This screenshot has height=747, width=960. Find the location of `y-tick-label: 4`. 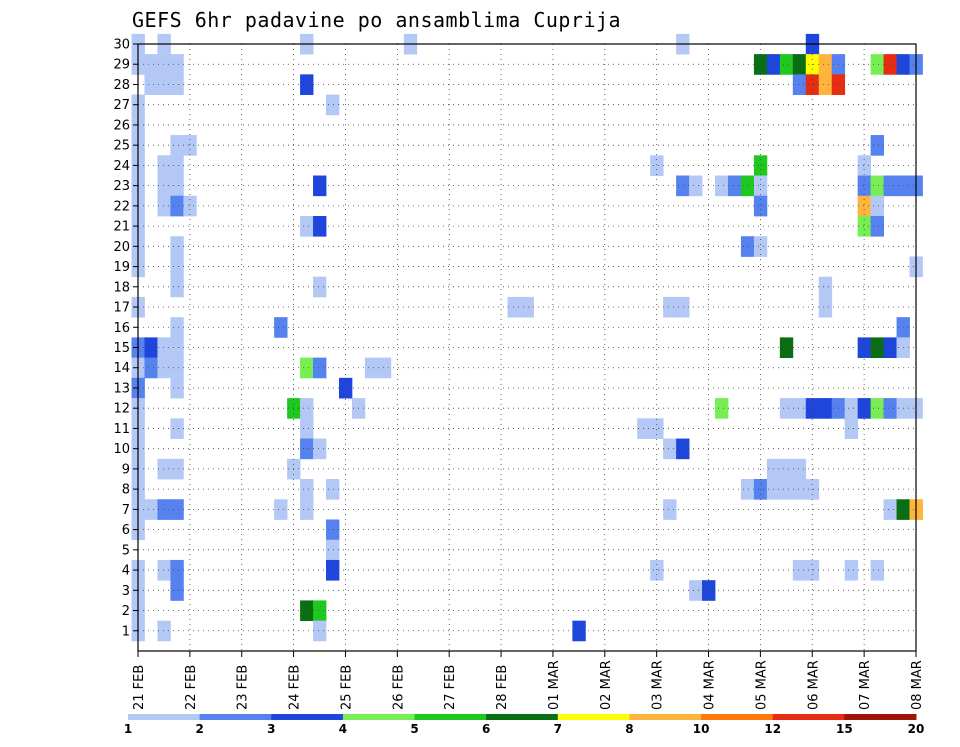

y-tick-label: 4 is located at coordinates (126, 571).